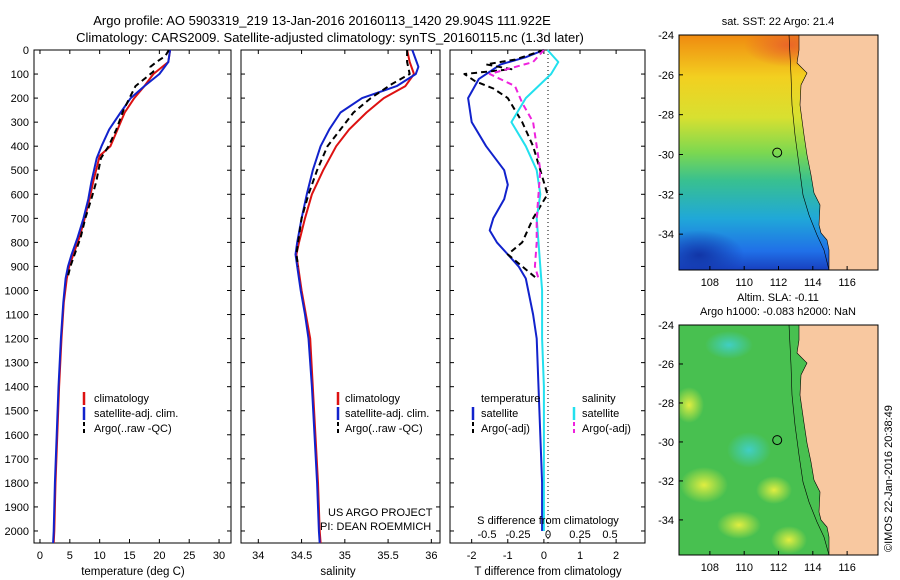  What do you see at coordinates (431, 556) in the screenshot?
I see `x-tick-label: 36` at bounding box center [431, 556].